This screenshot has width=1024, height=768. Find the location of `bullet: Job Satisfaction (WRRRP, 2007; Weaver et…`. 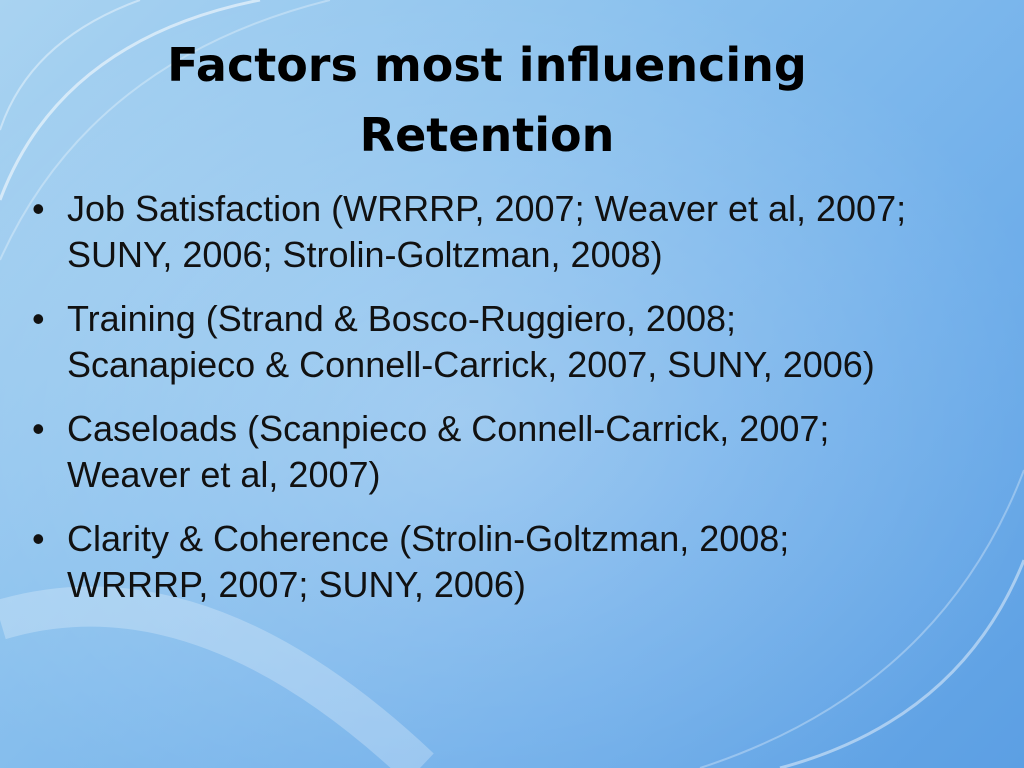

bullet: Job Satisfaction (WRRRP, 2007; Weaver et… is located at coordinates (480, 232).